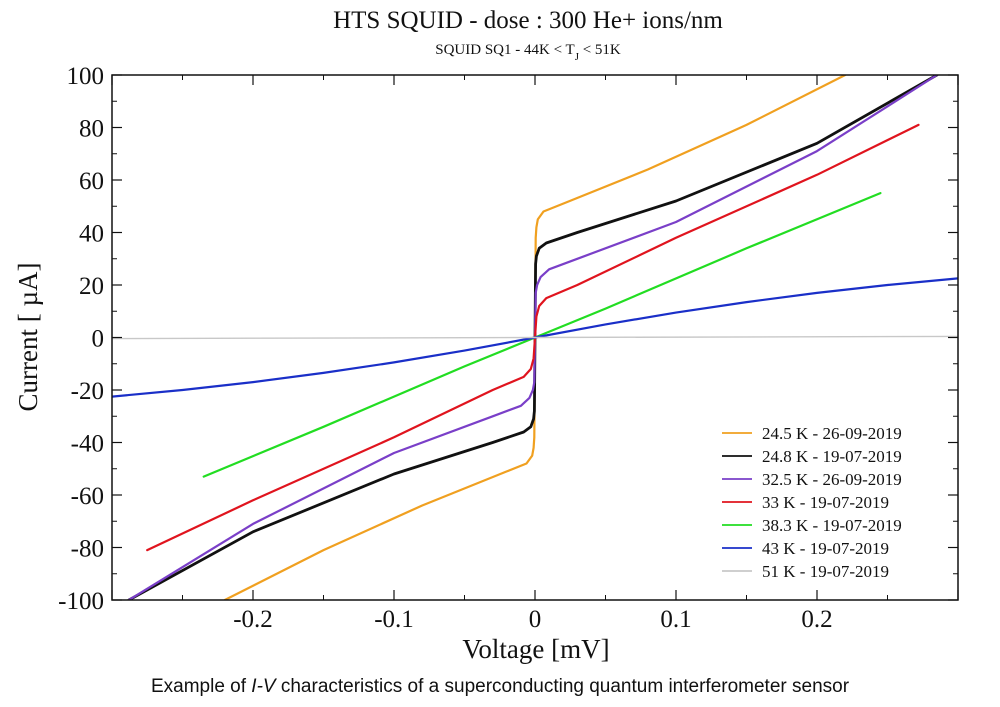  I want to click on y-tick-label: -100, so click(81, 601).